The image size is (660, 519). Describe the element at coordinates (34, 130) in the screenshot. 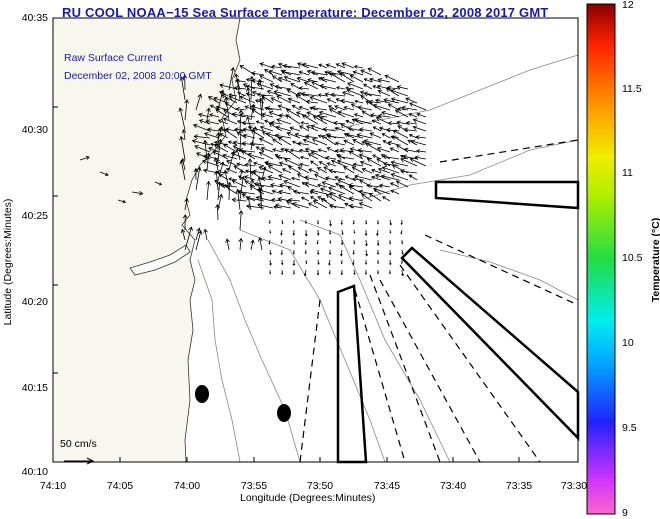

I see `ytick-label: 40:30` at that location.